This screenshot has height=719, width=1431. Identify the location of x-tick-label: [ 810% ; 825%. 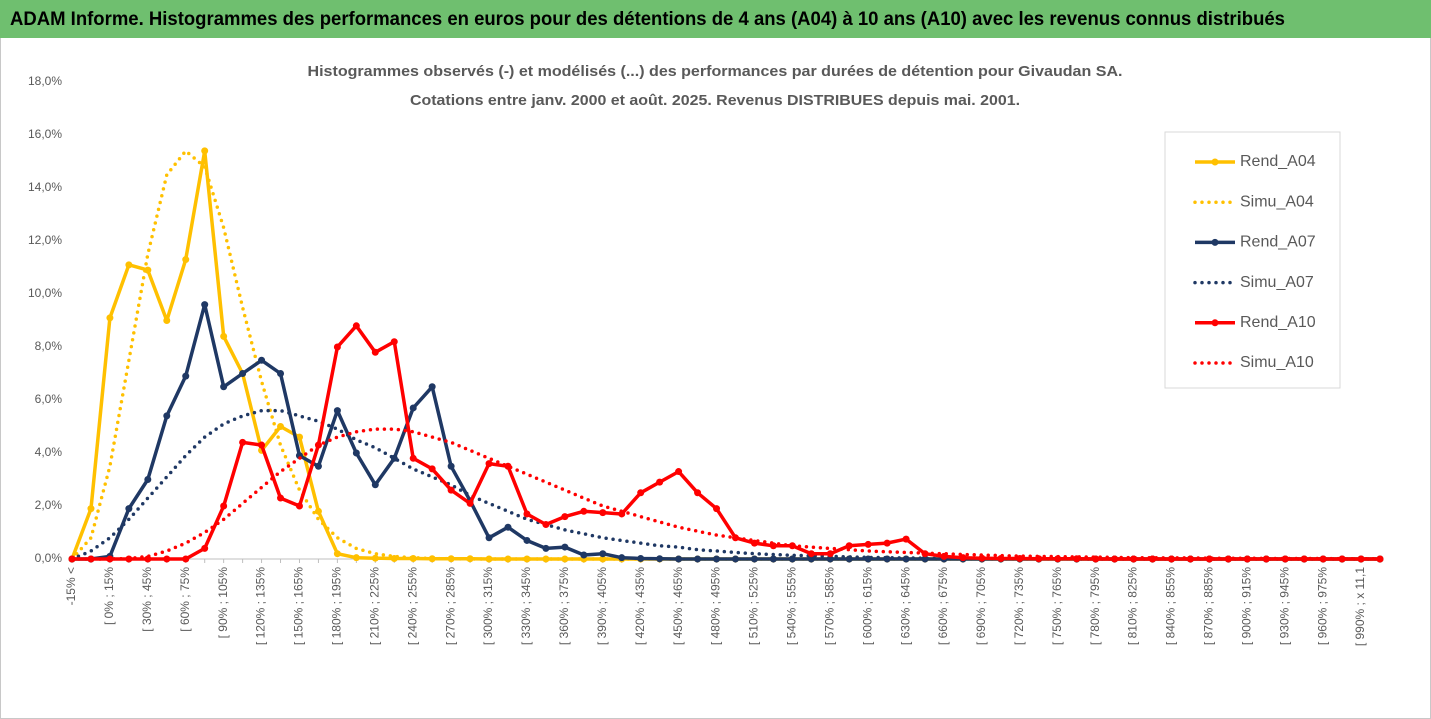
(1133, 606).